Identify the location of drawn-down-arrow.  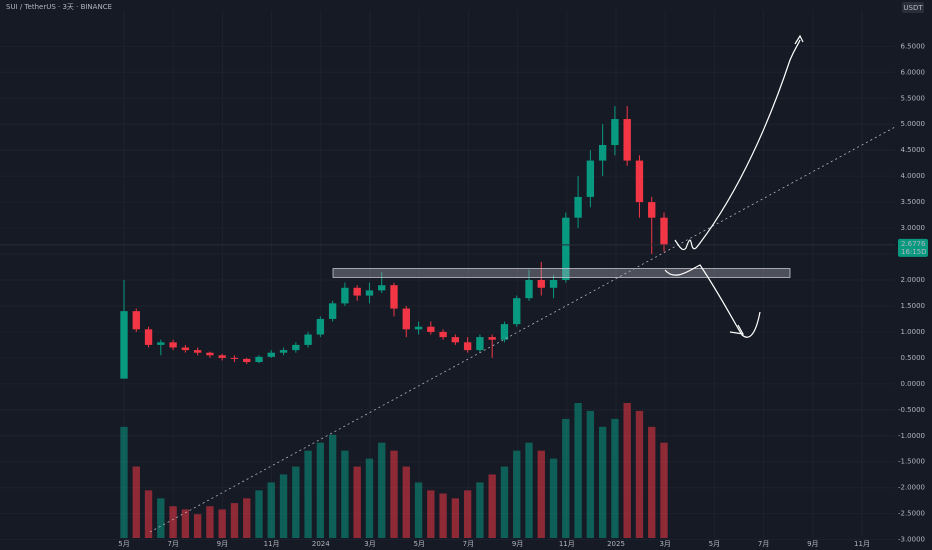
(712, 301).